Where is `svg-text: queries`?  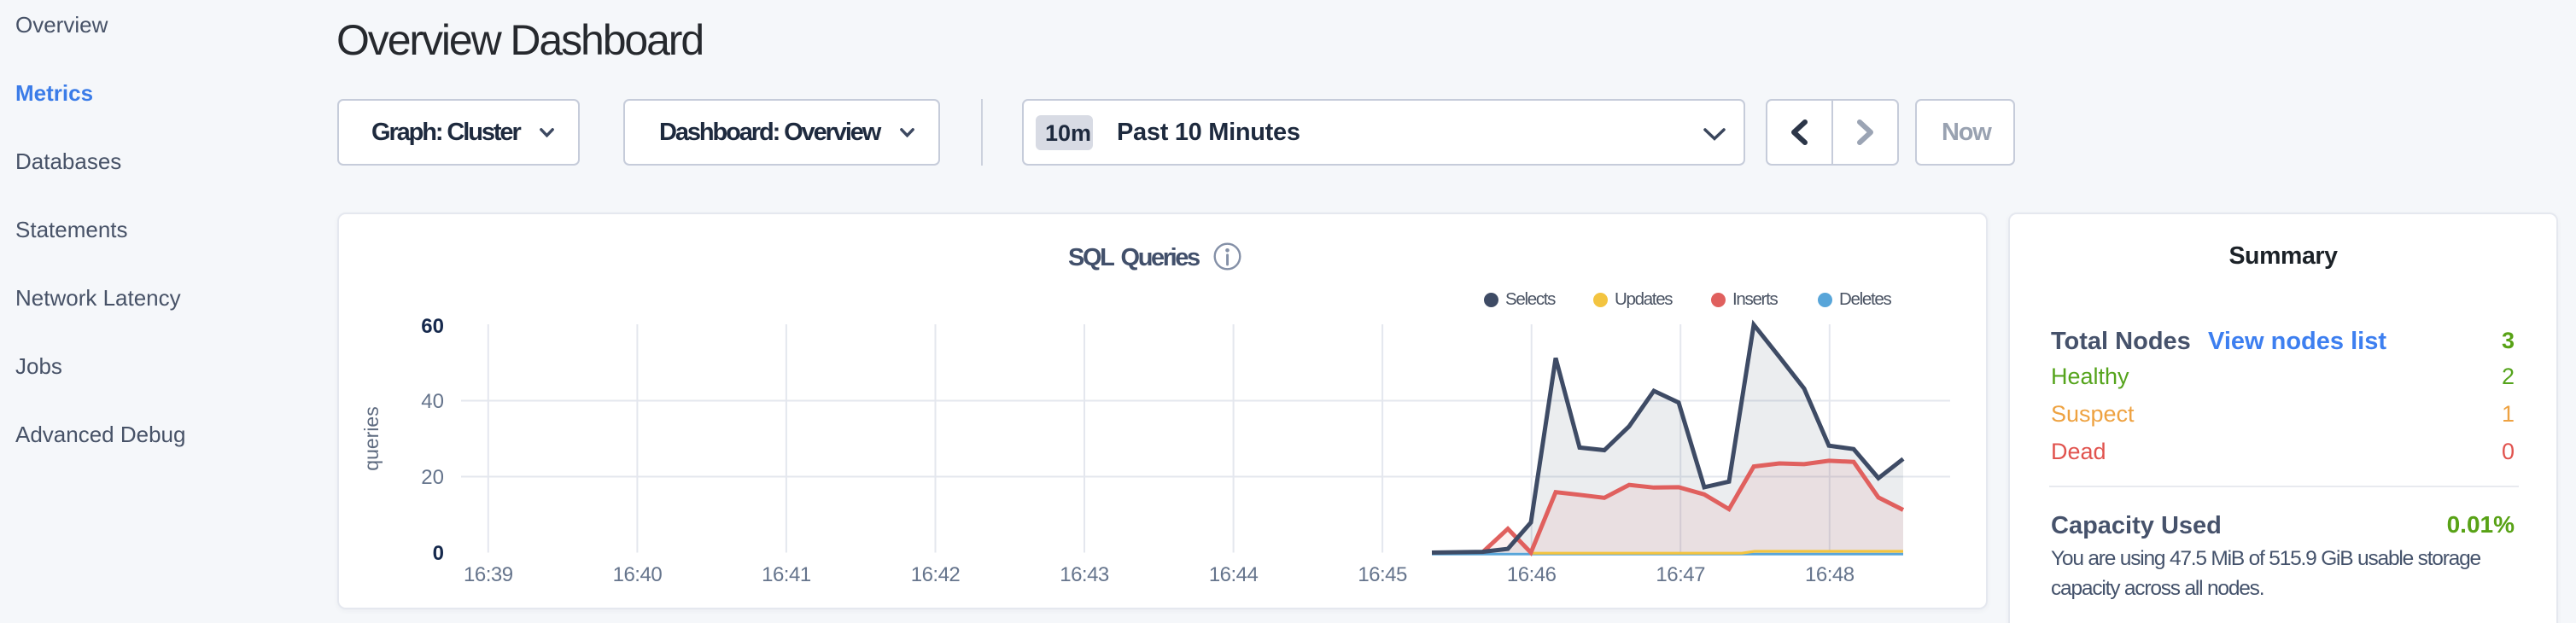
svg-text: queries is located at coordinates (371, 438).